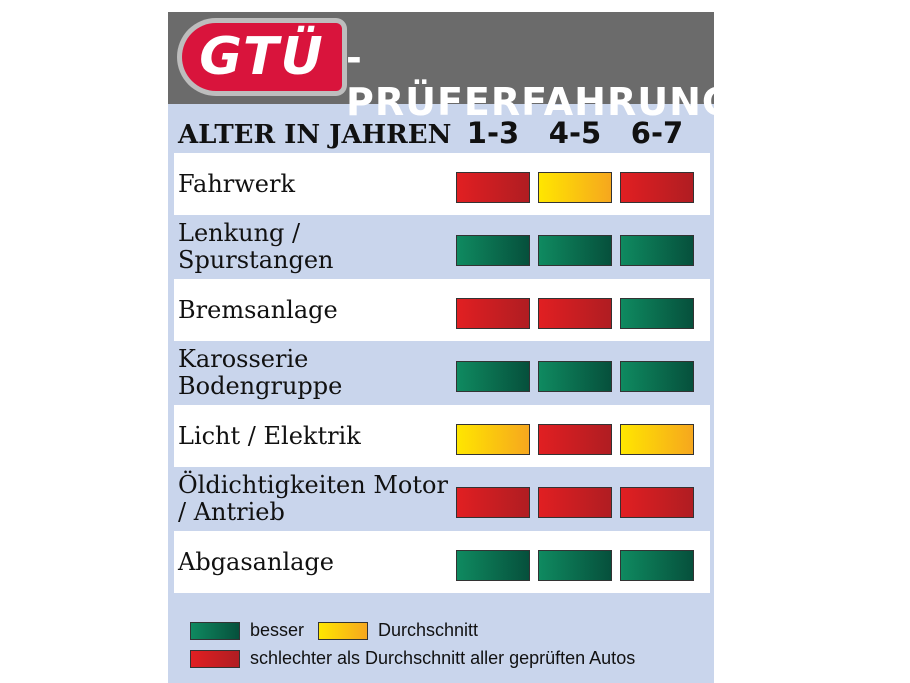 The image size is (910, 683). I want to click on legend-label-yellow: Durchschnitt, so click(428, 630).